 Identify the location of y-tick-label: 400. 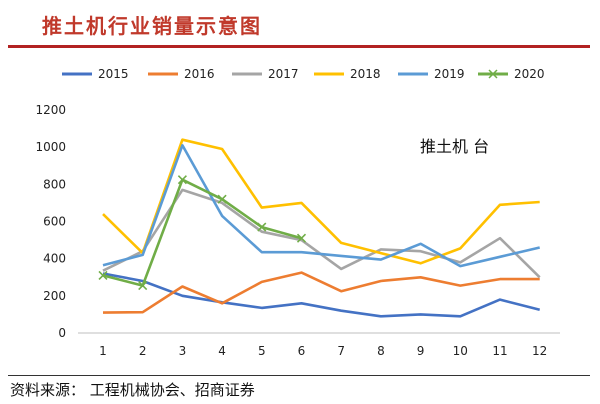
(54, 259).